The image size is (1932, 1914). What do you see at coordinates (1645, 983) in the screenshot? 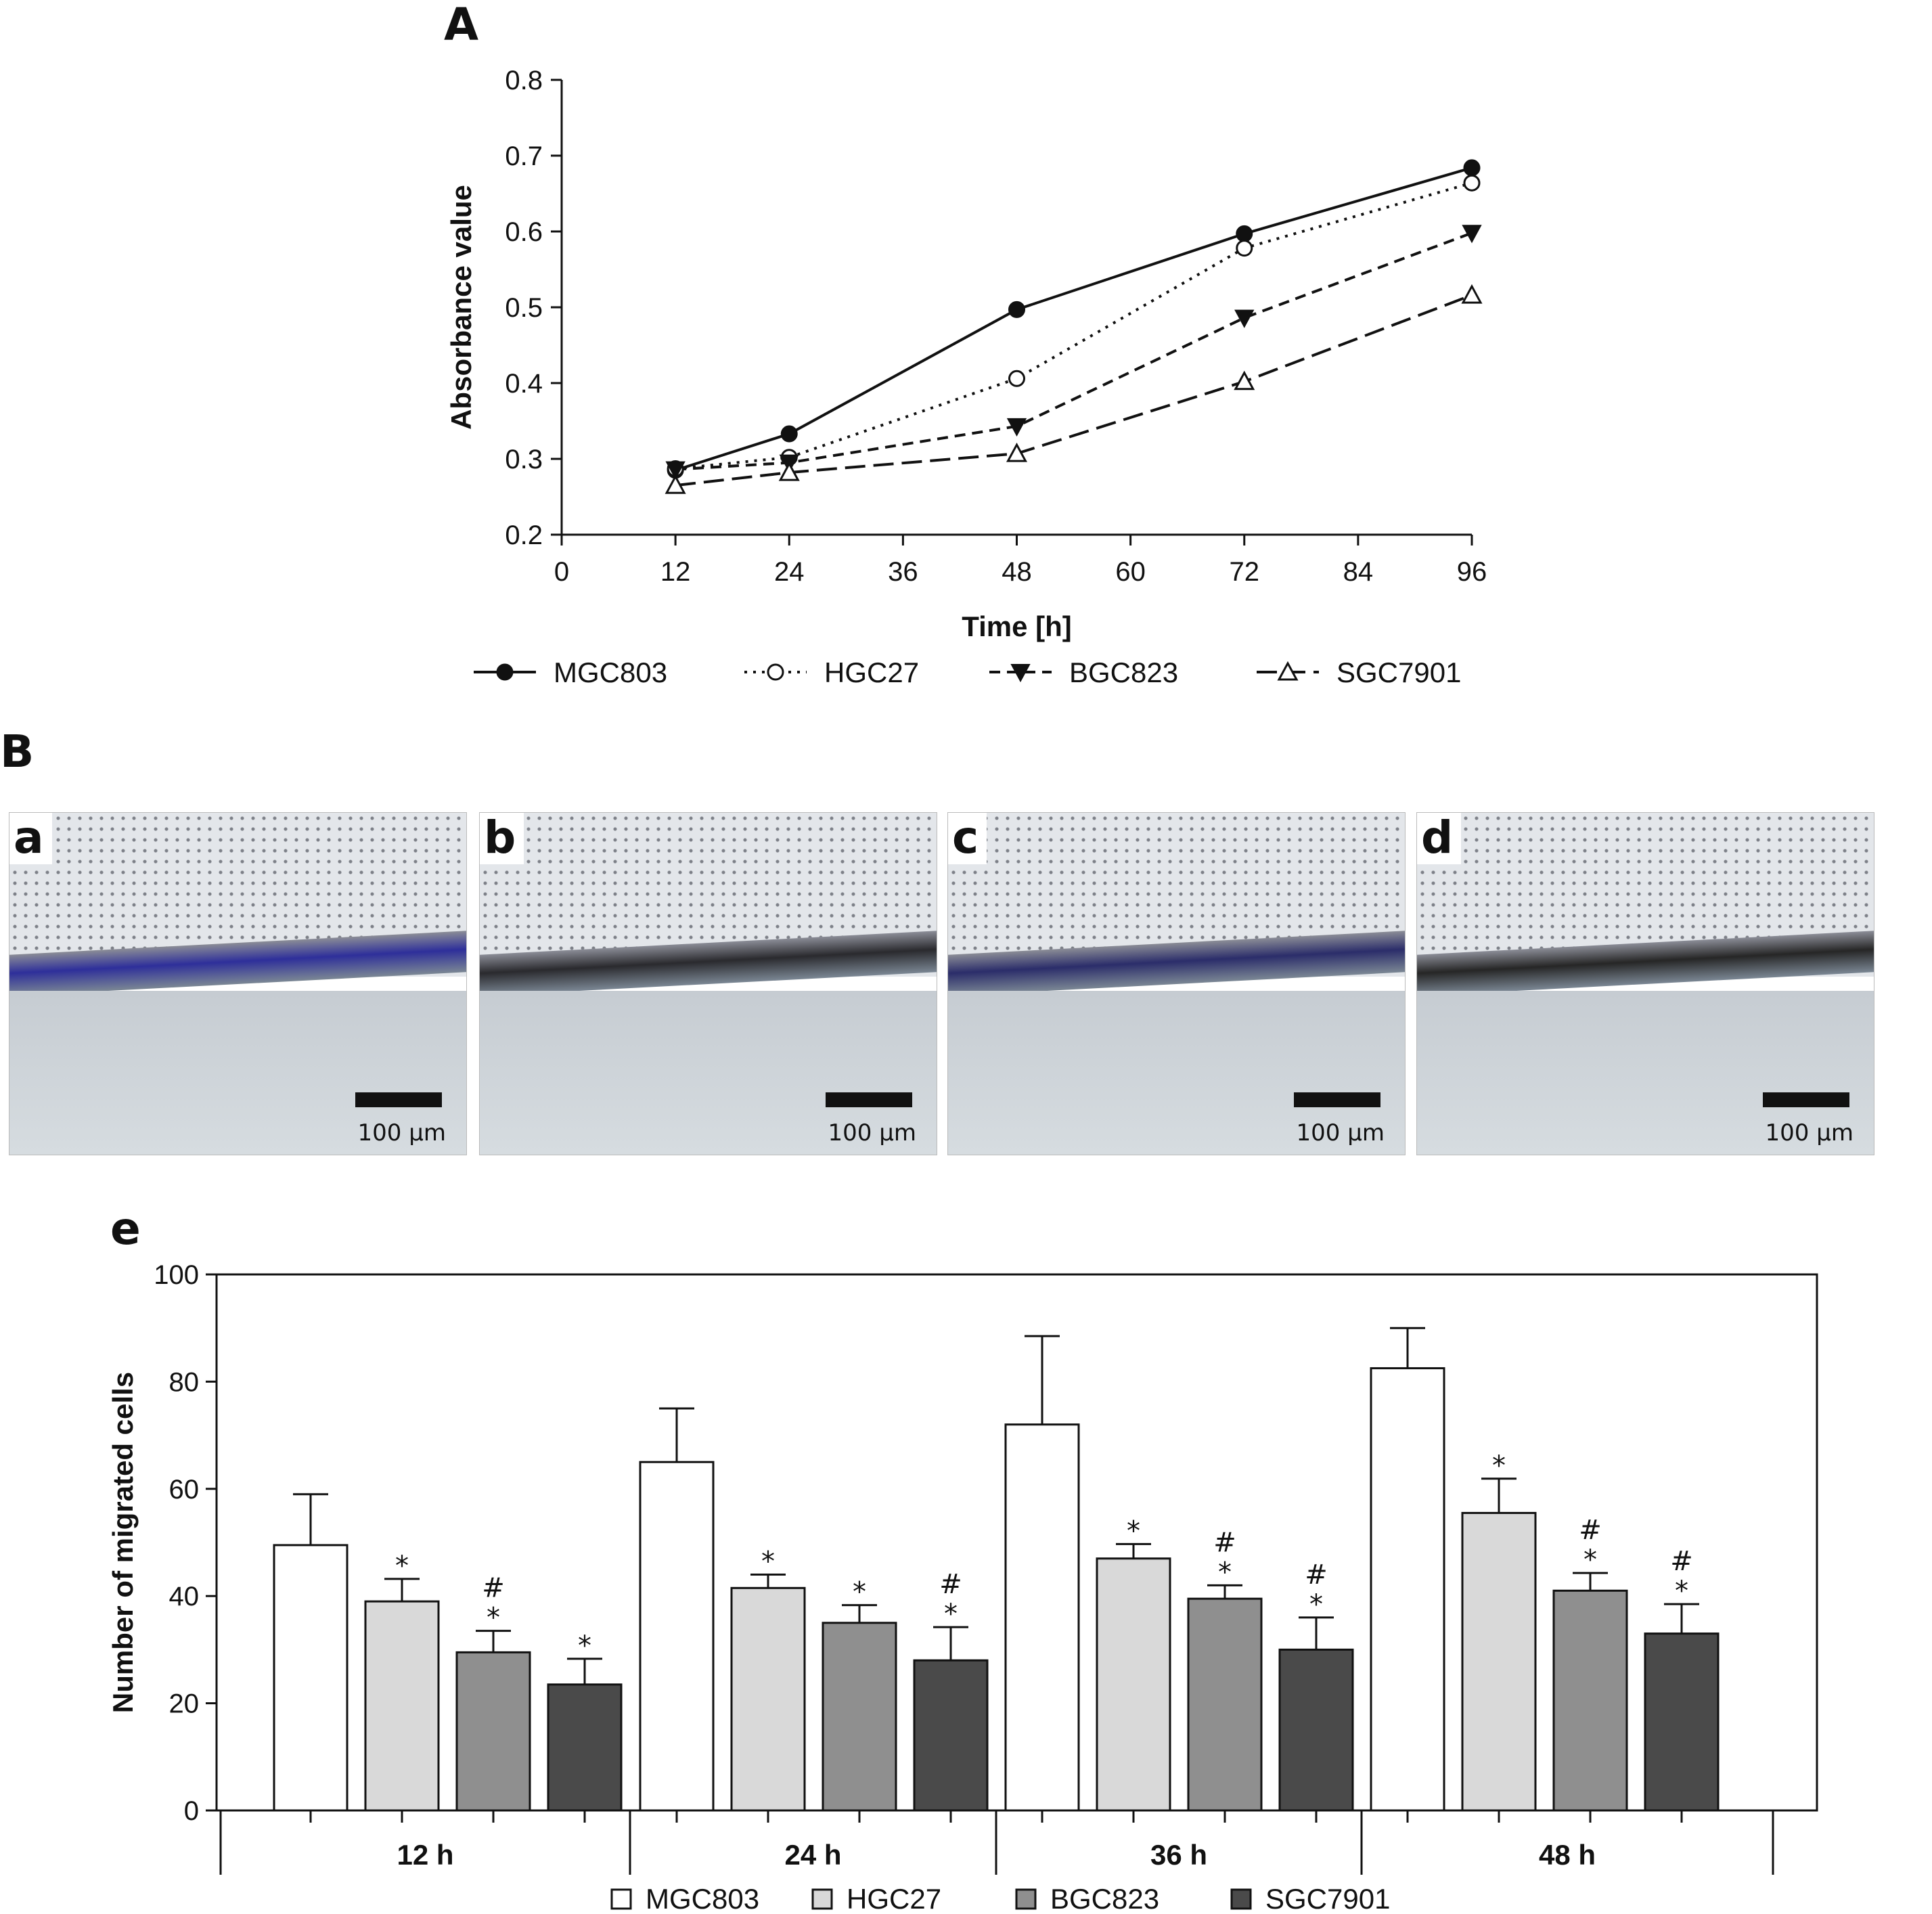
I see `micrograph-d: 100 µm d` at bounding box center [1645, 983].